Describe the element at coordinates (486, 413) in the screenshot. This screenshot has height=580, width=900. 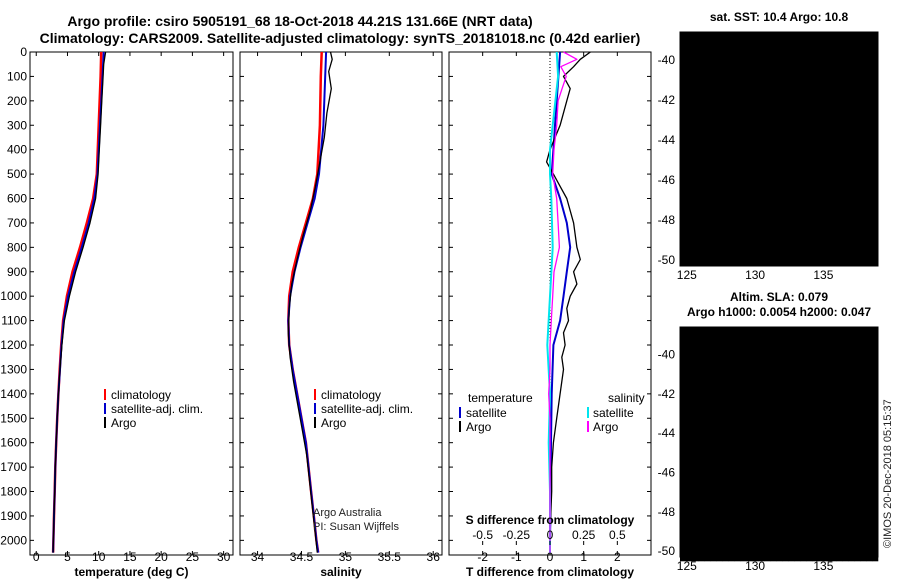
I see `legend-entry: satellite` at that location.